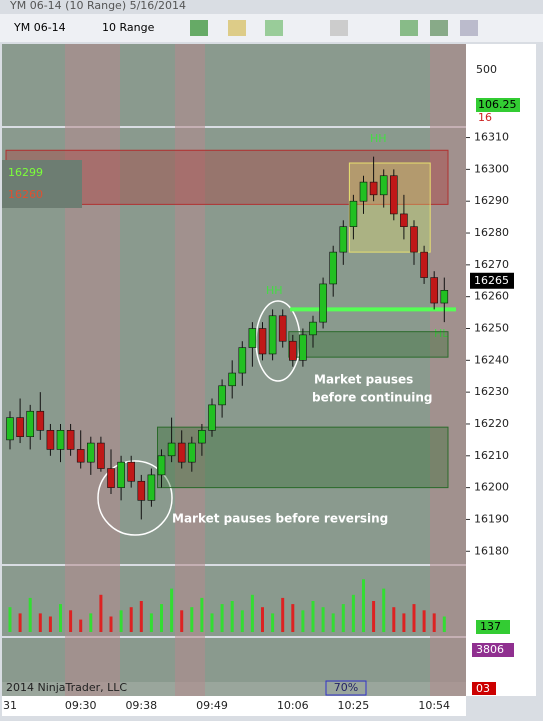 This screenshot has height=721, width=543. What do you see at coordinates (491, 391) in the screenshot?
I see `y-tick-label: 16230` at bounding box center [491, 391].